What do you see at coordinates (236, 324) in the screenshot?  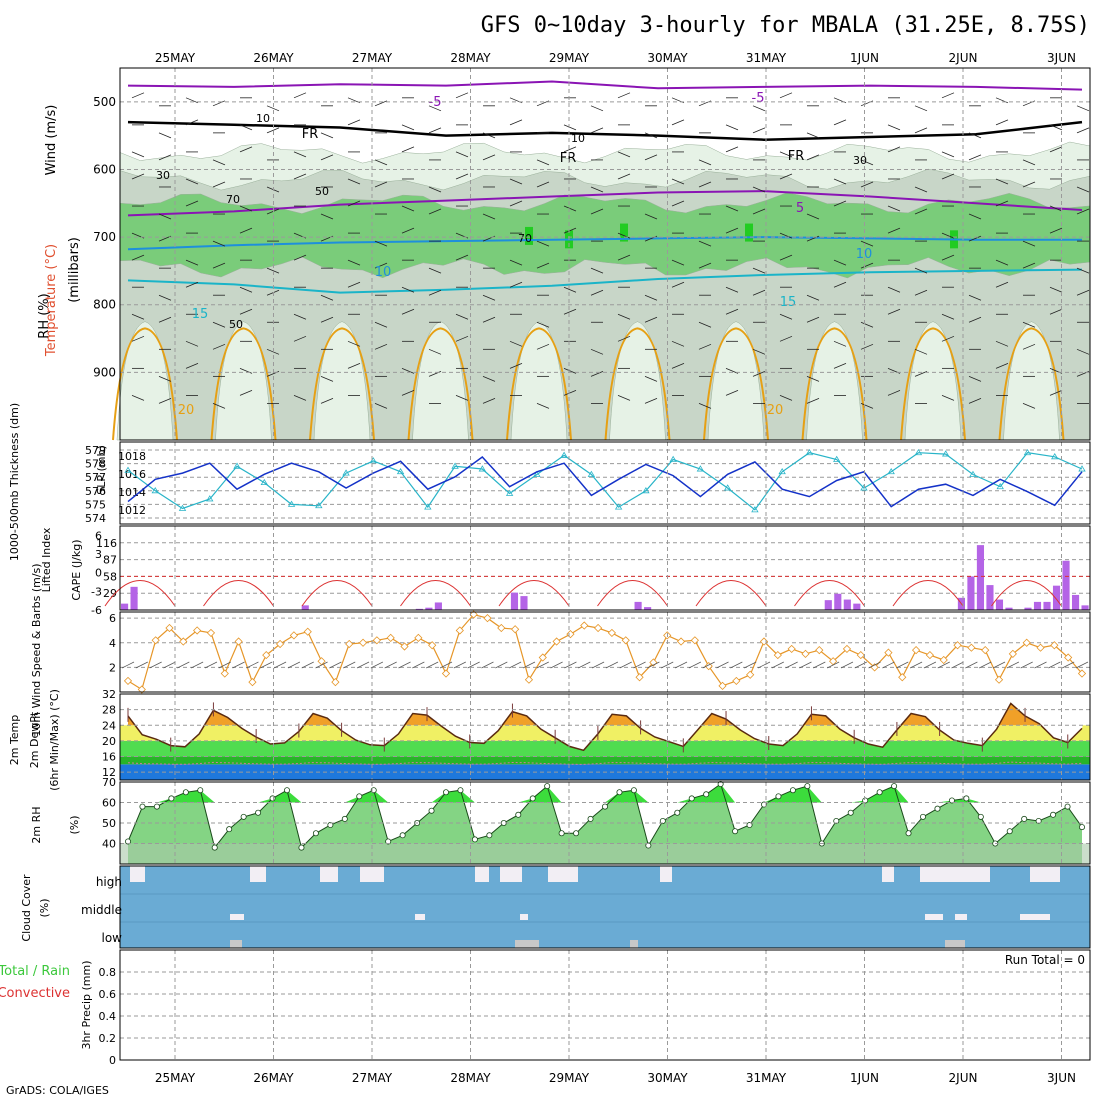 I see `rh-contour-label: 50` at bounding box center [236, 324].